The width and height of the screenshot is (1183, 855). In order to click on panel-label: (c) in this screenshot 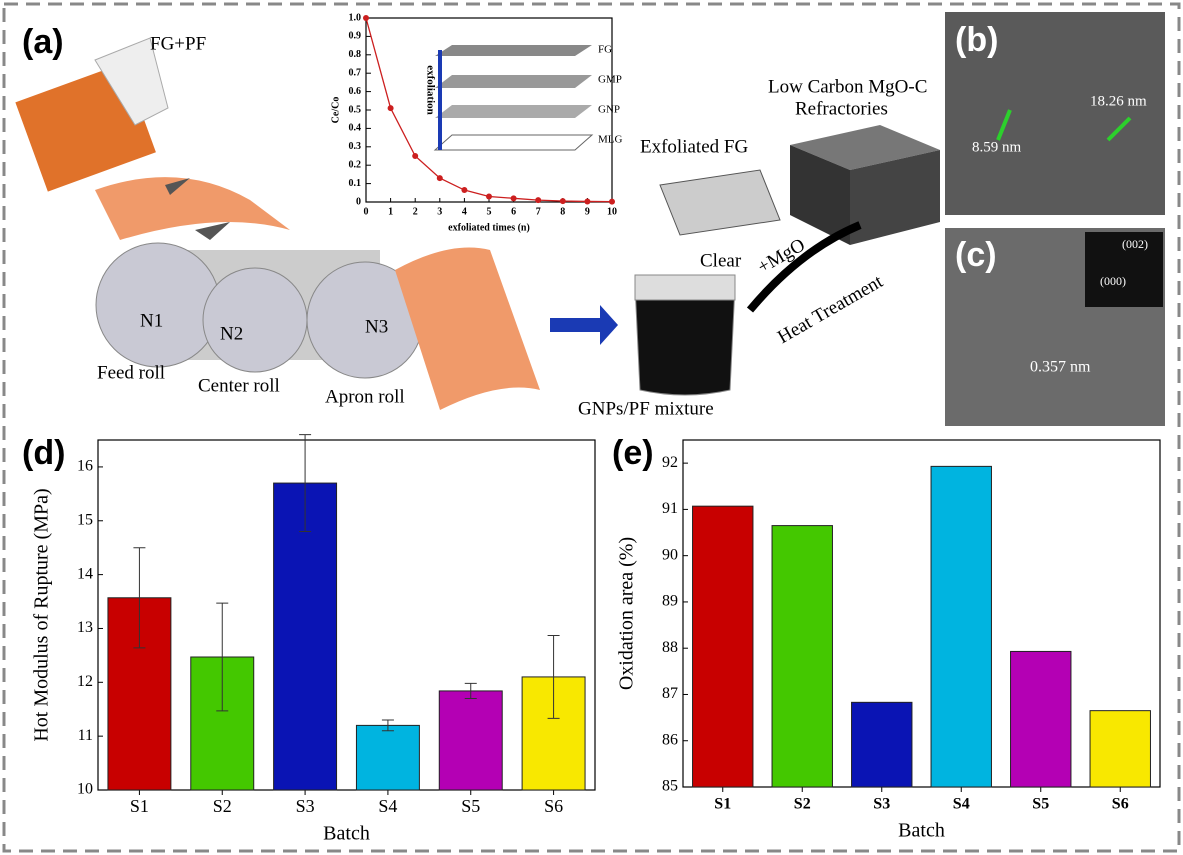, I will do `click(976, 255)`.